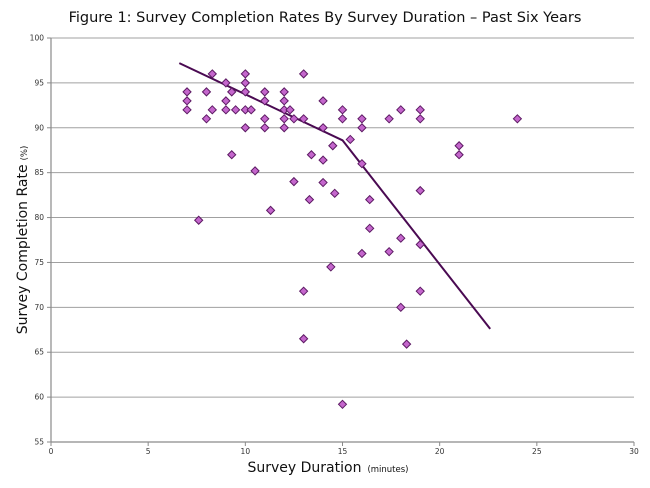 Image resolution: width=650 pixels, height=488 pixels. I want to click on y-tick-label: 75, so click(39, 262).